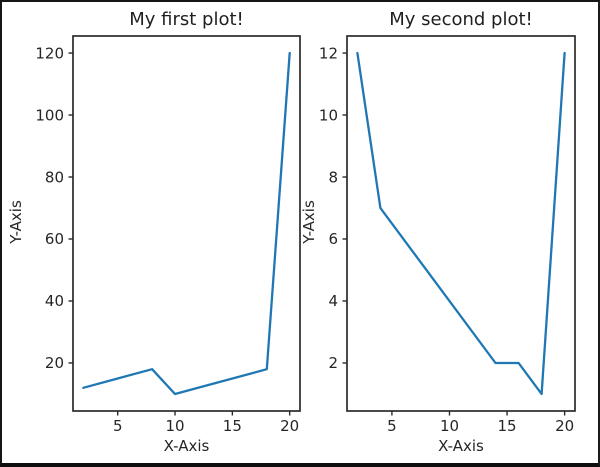 The image size is (600, 467). What do you see at coordinates (54, 177) in the screenshot?
I see `y-tick-label: 80` at bounding box center [54, 177].